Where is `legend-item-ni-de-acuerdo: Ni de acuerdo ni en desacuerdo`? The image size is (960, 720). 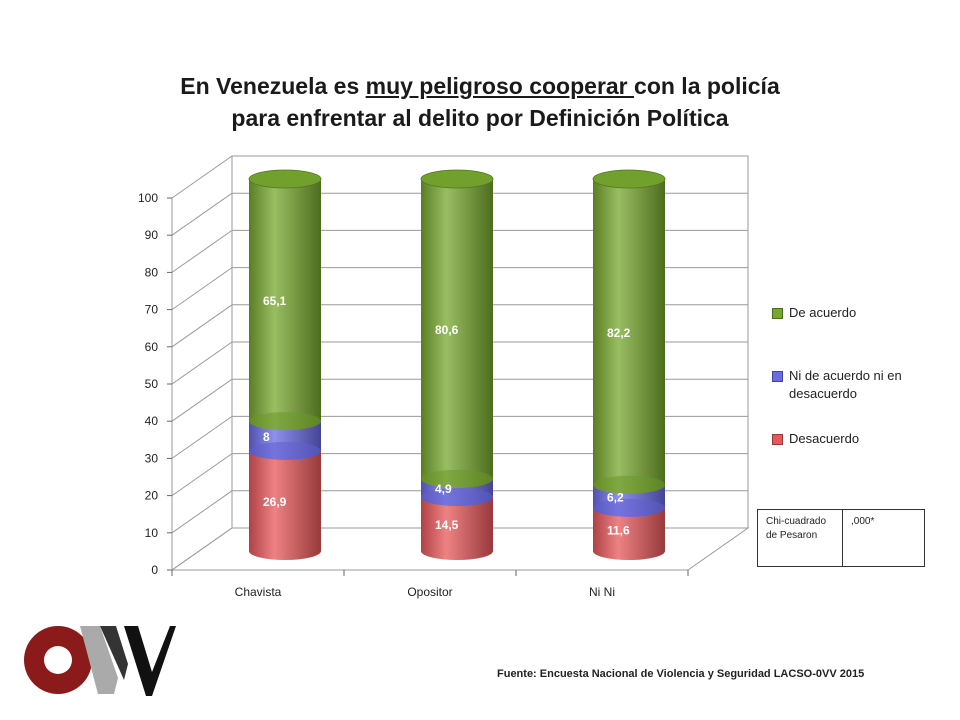 legend-item-ni-de-acuerdo: Ni de acuerdo ni en desacuerdo is located at coordinates (845, 385).